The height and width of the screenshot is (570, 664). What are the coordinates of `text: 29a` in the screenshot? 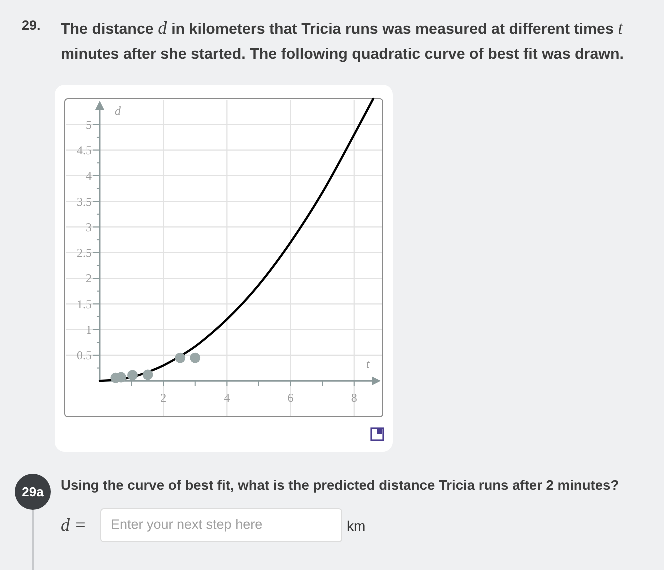 It's located at (33, 492).